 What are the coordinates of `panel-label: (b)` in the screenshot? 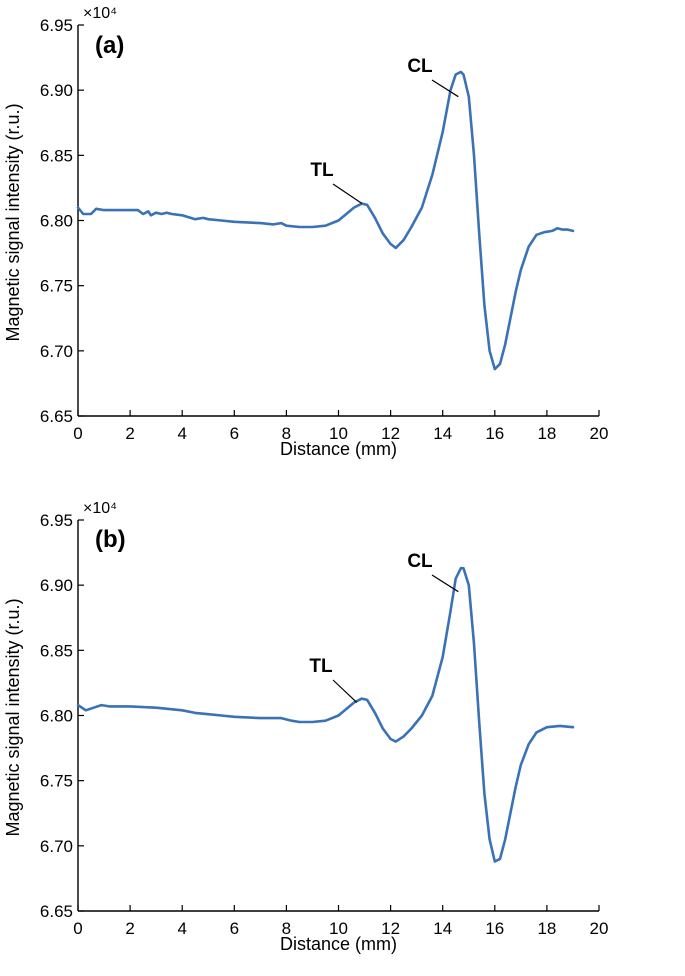 It's located at (110, 539).